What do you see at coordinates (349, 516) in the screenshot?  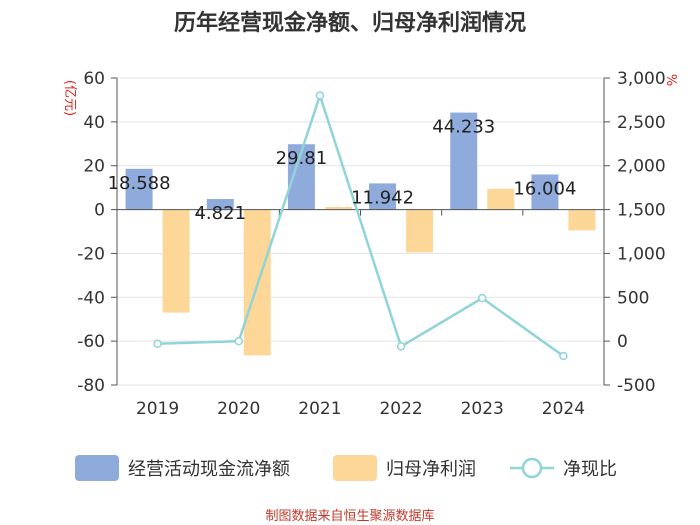 I see `source-note: 制图数据来自恒生聚源数据库` at bounding box center [349, 516].